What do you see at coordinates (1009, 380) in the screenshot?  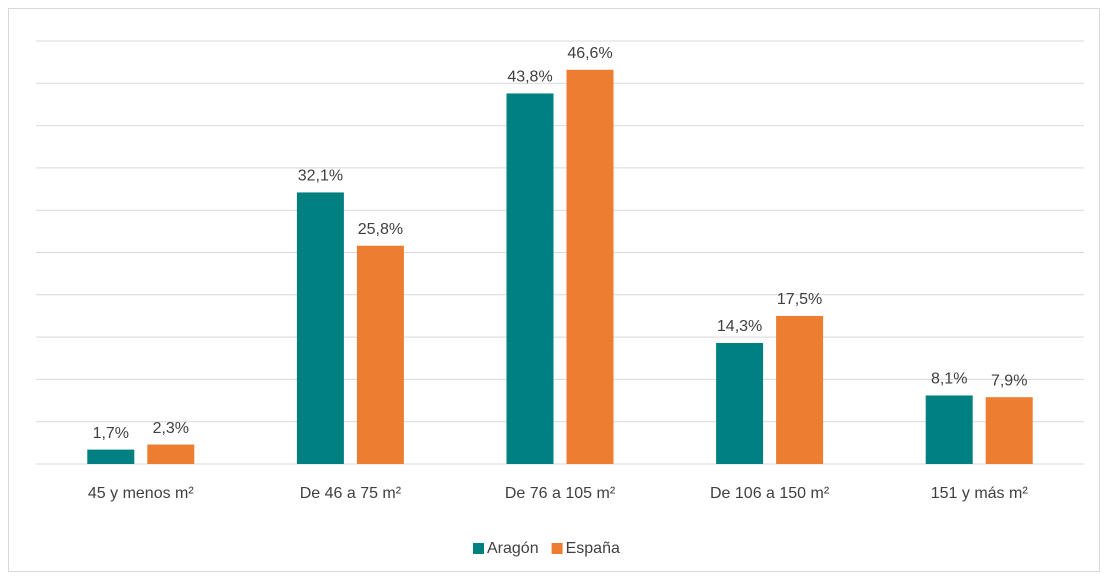 I see `data-label: 7,9%` at bounding box center [1009, 380].